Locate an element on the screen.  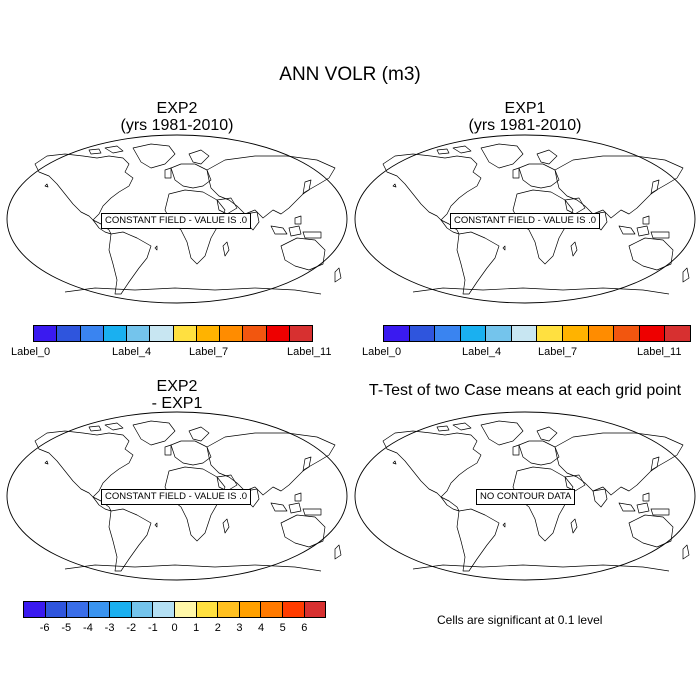
colorbar-2-label-11: Label_11 is located at coordinates (659, 352).